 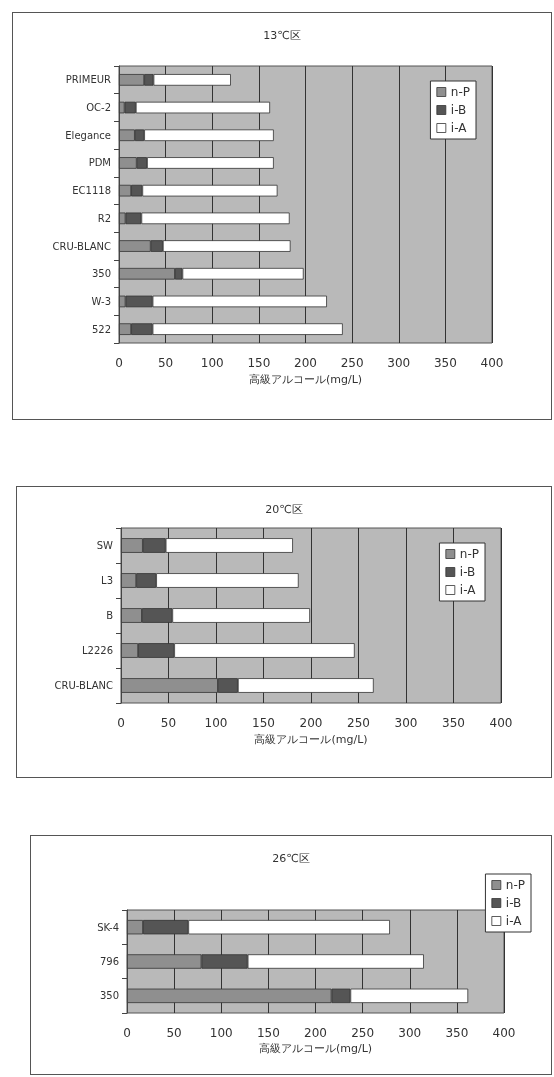 I want to click on y-tick-label: PDM, so click(x=99, y=163).